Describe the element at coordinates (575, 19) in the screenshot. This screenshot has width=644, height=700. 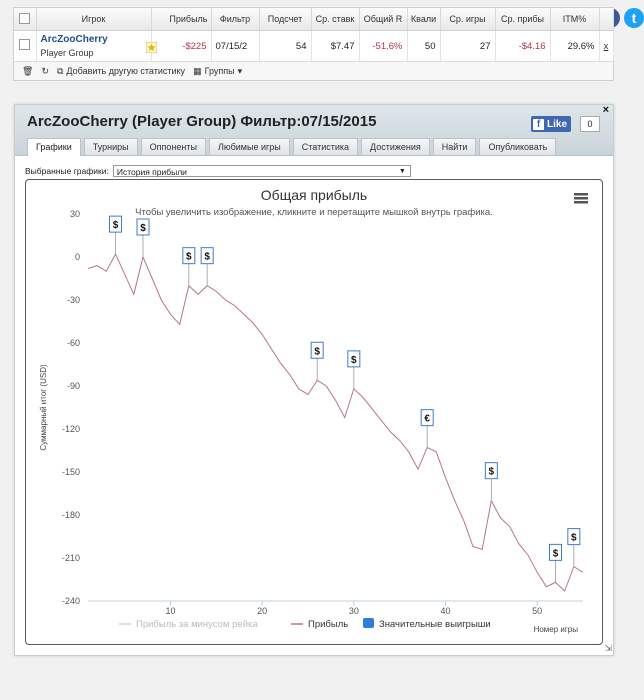
I see `col-header-itm: ITM%` at that location.